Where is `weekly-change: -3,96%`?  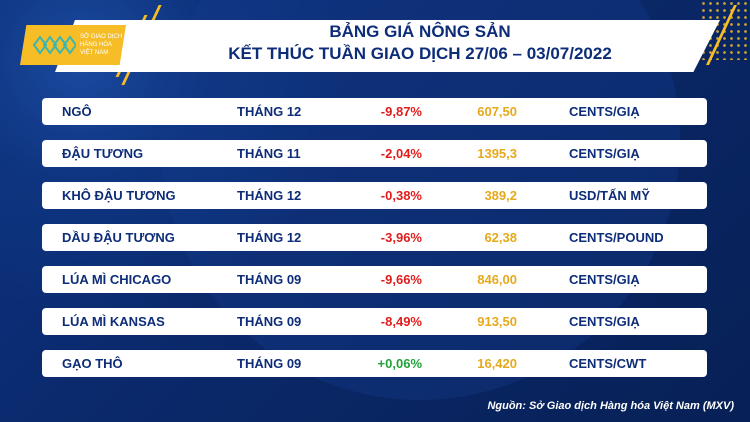
weekly-change: -3,96% is located at coordinates (401, 237).